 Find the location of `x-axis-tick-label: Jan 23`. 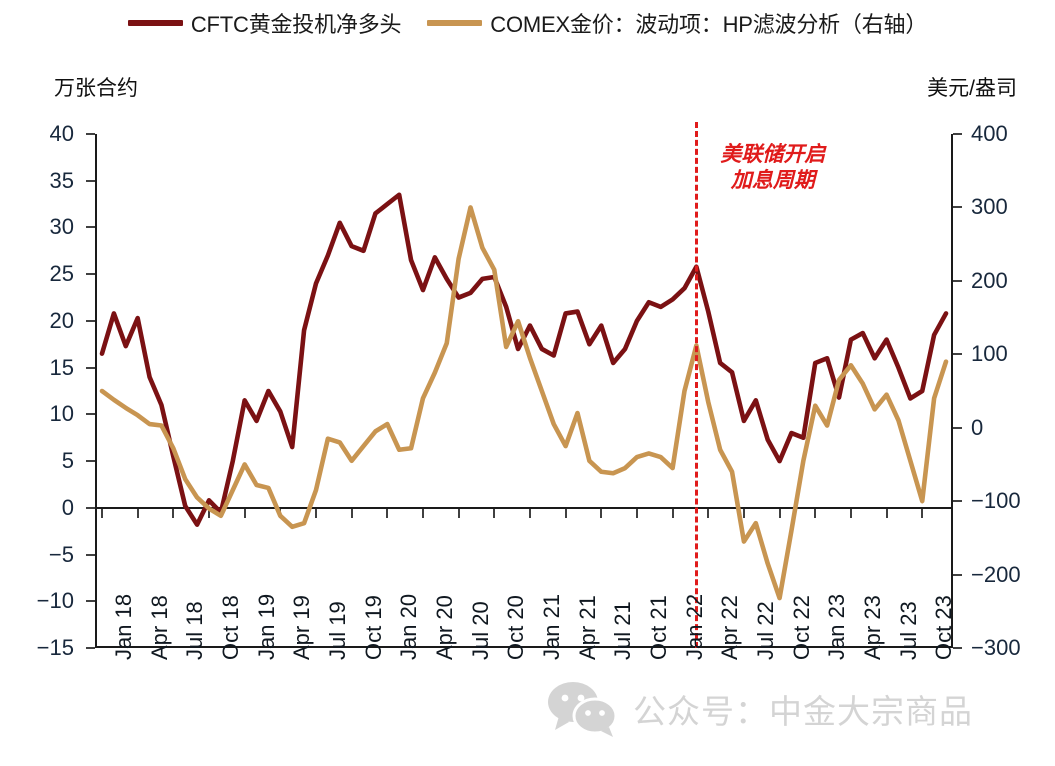

x-axis-tick-label: Jan 23 is located at coordinates (837, 626).